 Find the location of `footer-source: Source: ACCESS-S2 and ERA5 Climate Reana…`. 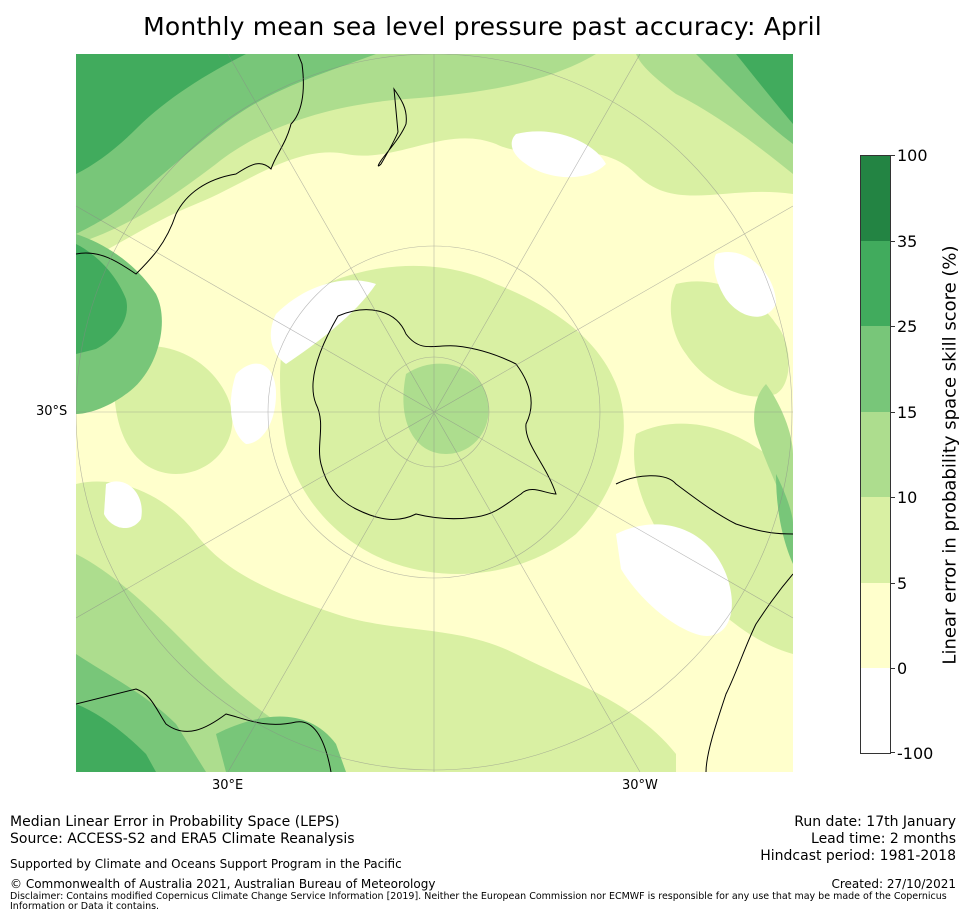

footer-source: Source: ACCESS-S2 and ERA5 Climate Reana… is located at coordinates (182, 839).